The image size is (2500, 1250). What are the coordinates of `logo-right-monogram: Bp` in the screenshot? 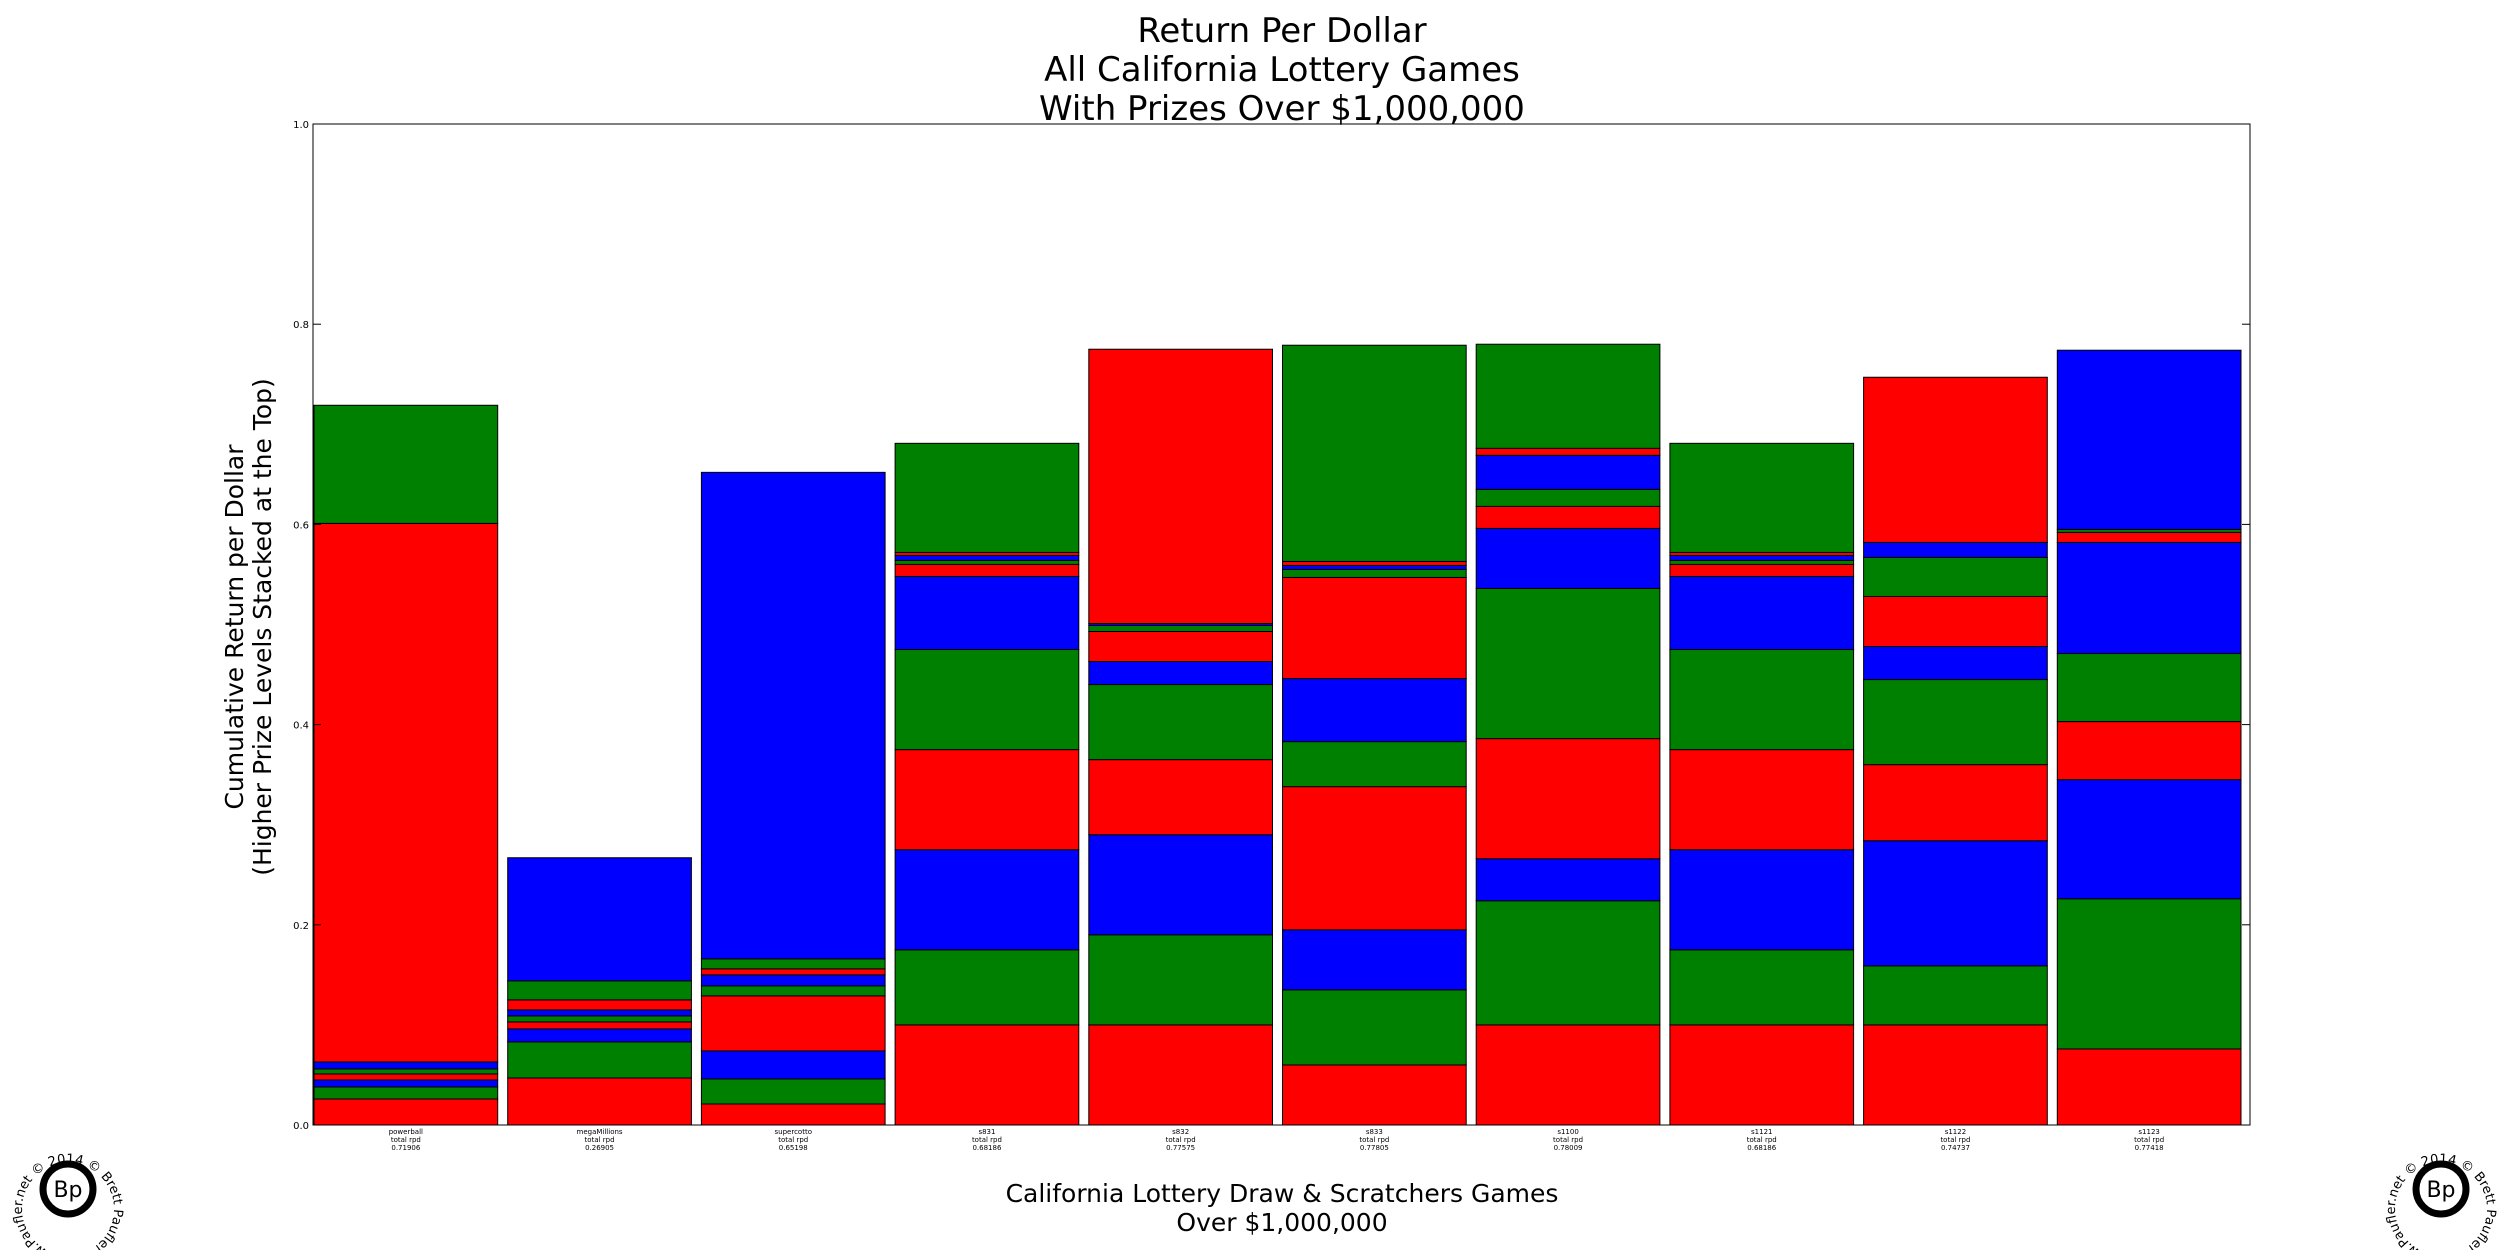 It's located at (2440, 1190).